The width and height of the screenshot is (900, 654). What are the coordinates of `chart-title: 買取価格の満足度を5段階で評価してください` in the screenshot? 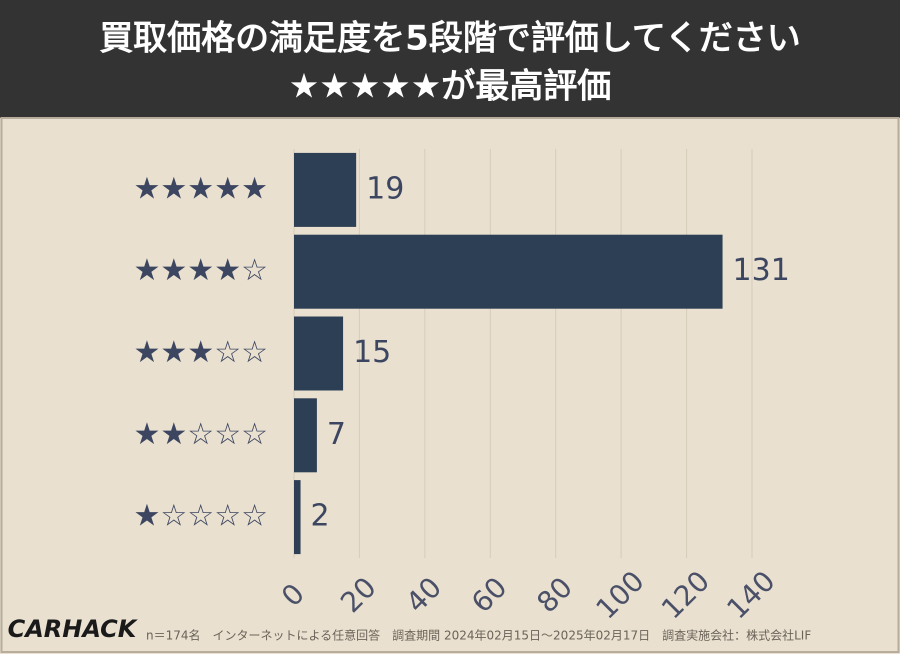 It's located at (450, 39).